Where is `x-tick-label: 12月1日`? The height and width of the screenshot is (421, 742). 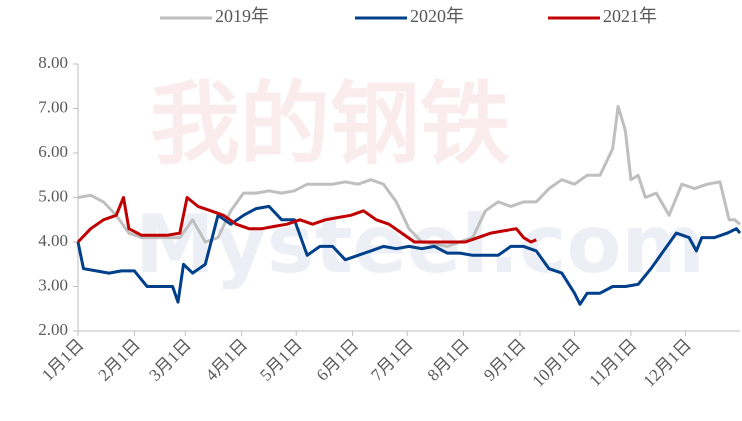 x-tick-label: 12月1日 is located at coordinates (668, 363).